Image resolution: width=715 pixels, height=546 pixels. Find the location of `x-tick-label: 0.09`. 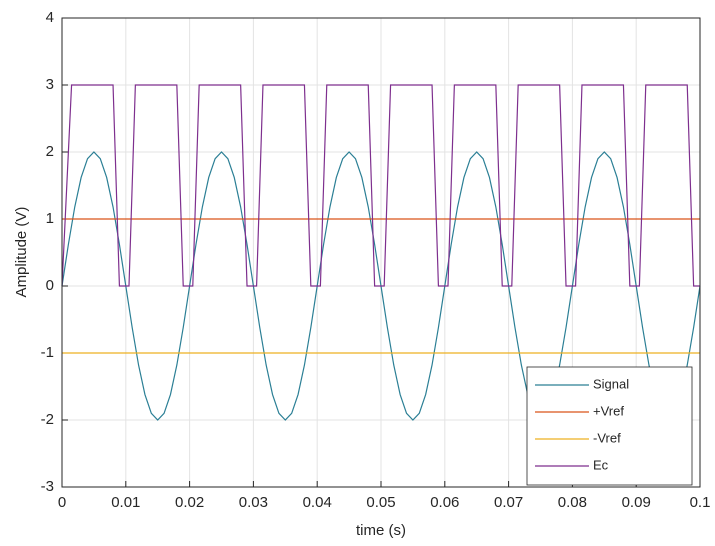

x-tick-label: 0.09 is located at coordinates (636, 502).